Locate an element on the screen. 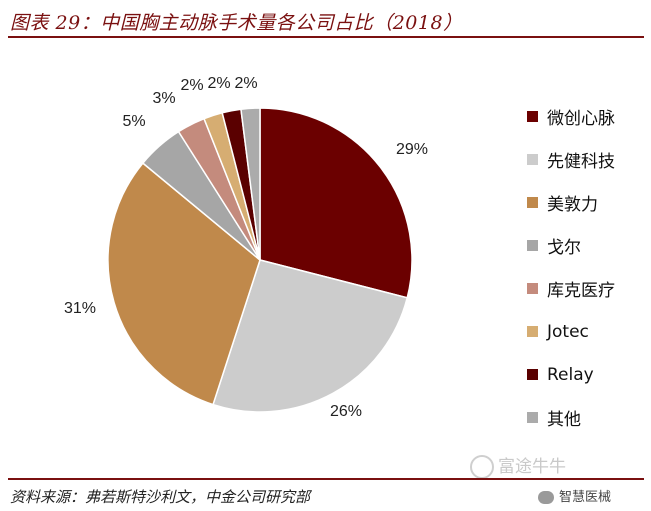 This screenshot has width=651, height=511. legend-item-3: 美敦力 is located at coordinates (571, 202).